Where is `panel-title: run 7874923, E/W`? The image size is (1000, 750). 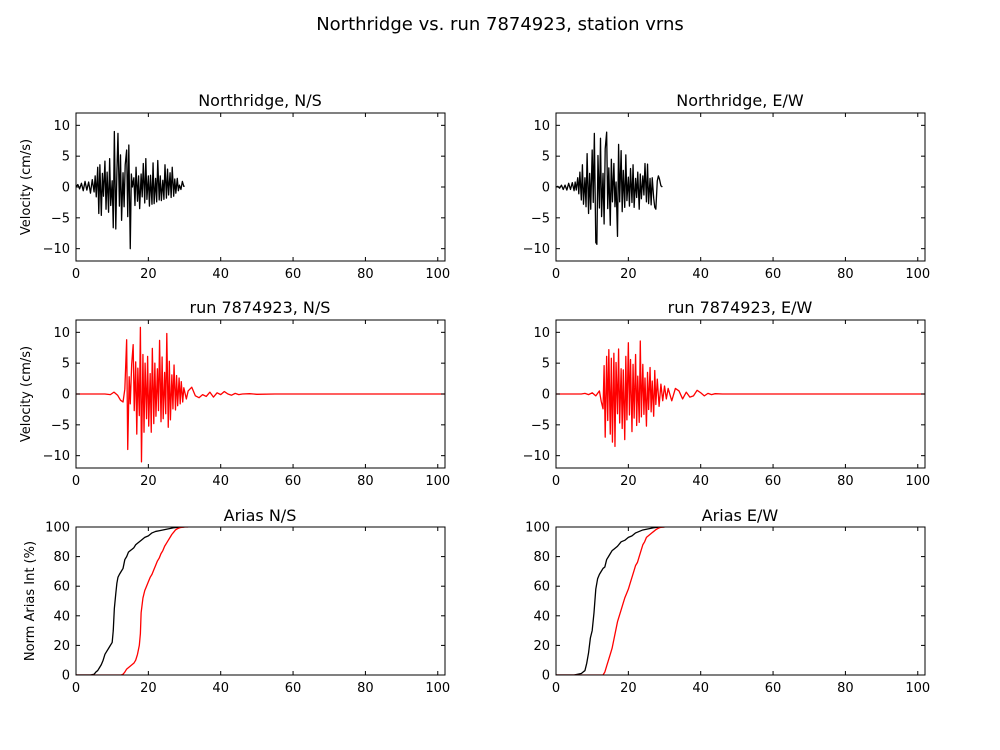
panel-title: run 7874923, E/W is located at coordinates (740, 307).